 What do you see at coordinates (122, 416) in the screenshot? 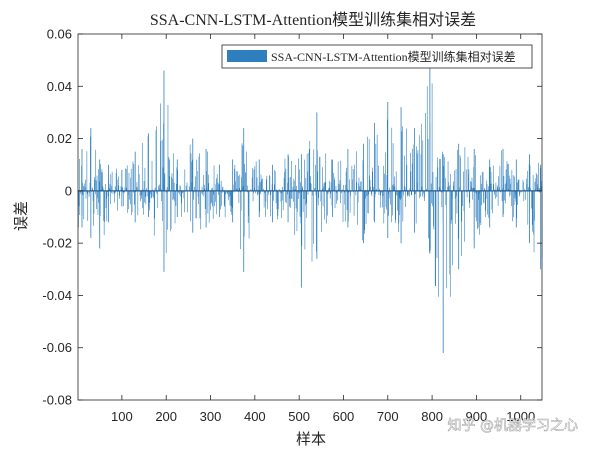
I see `x-tick-label: 100` at bounding box center [122, 416].